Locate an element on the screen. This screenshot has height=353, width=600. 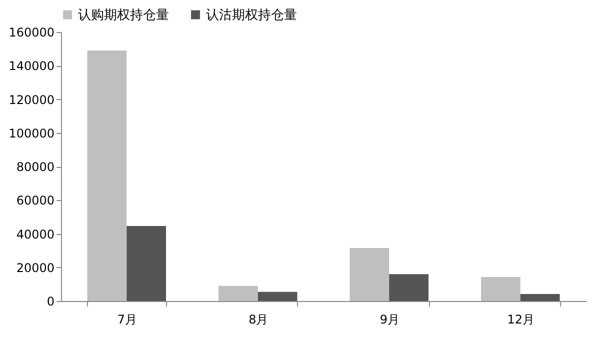
y-tick-label: 20000 is located at coordinates (35, 267).